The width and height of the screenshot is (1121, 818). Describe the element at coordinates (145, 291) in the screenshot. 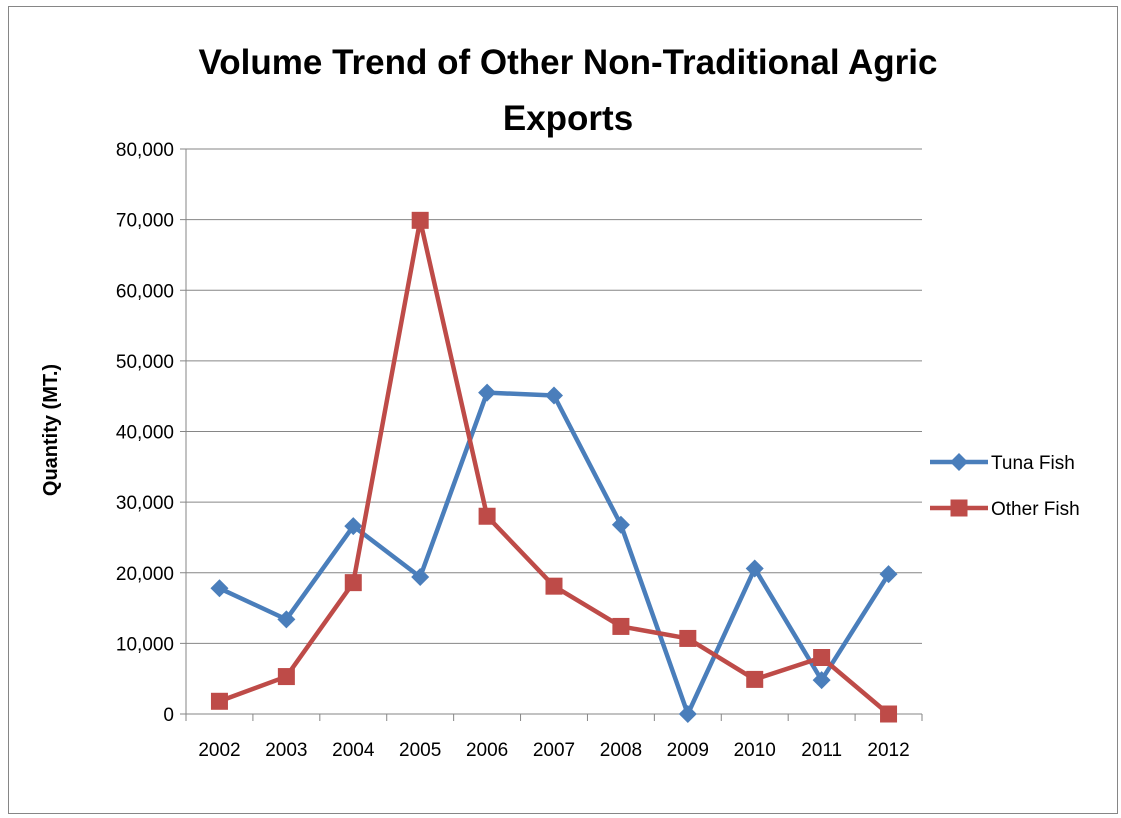

I see `y-tick-label: 60,000` at that location.